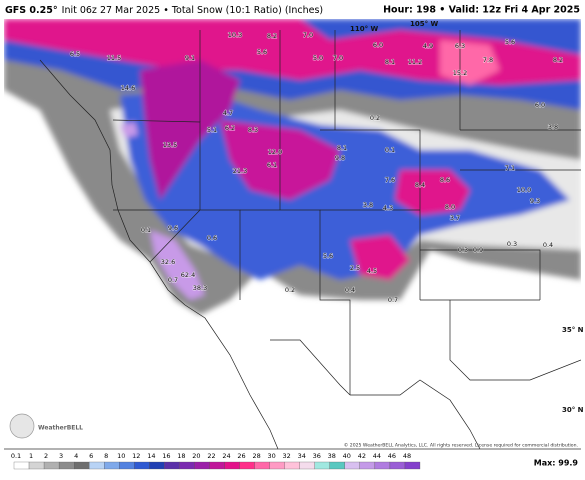 Image resolution: width=585 pixels, height=480 pixels. Describe the element at coordinates (450, 207) in the screenshot. I see `snow-value: 8.0` at that location.